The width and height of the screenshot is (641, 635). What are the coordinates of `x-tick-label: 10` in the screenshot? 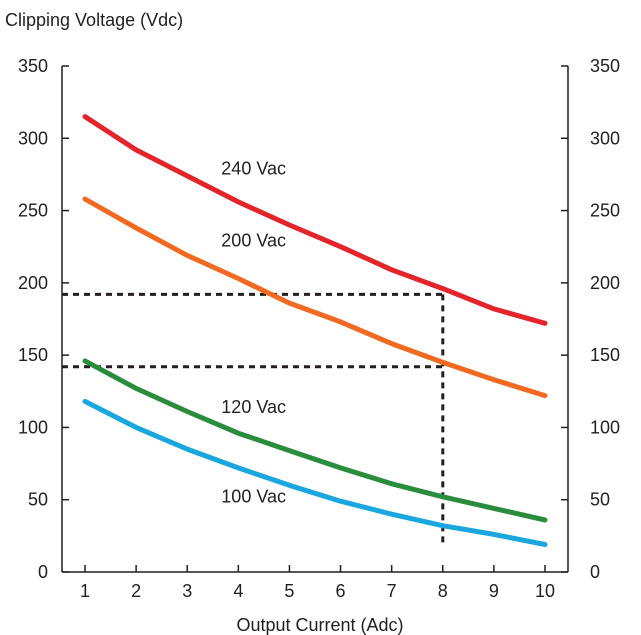 It's located at (545, 591).